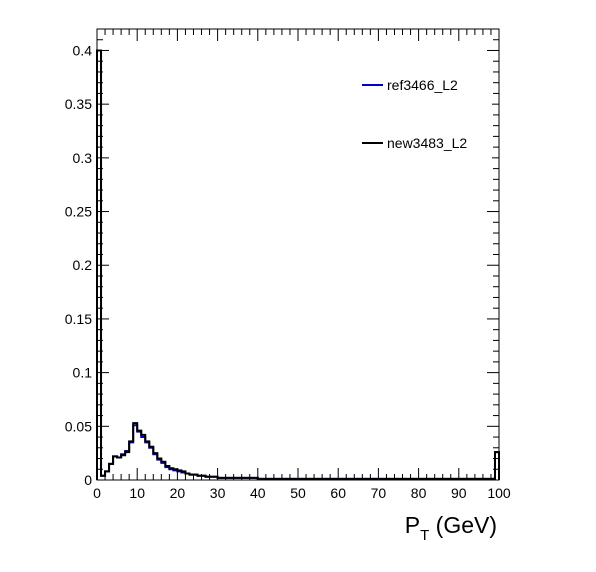 The width and height of the screenshot is (596, 572). I want to click on x-tick-label: 90, so click(459, 493).